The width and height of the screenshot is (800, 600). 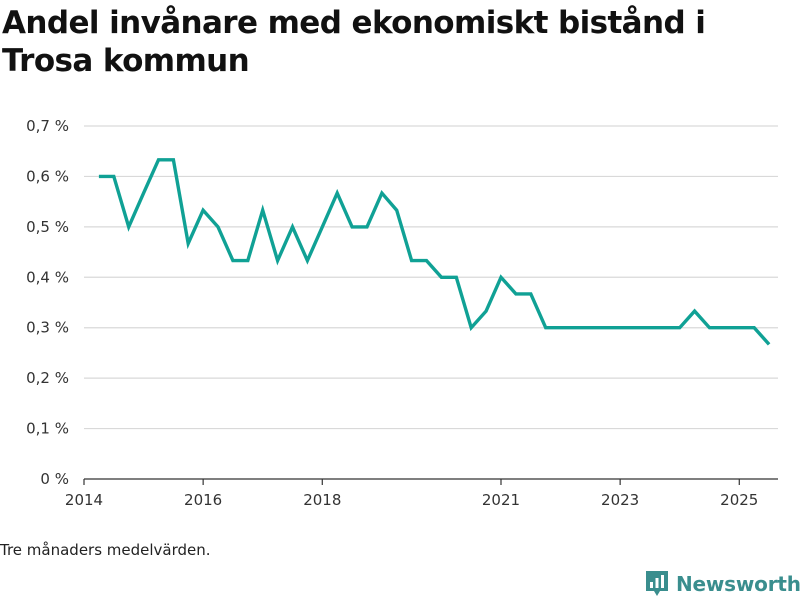 I want to click on x-tick-label: 2016, so click(x=203, y=500).